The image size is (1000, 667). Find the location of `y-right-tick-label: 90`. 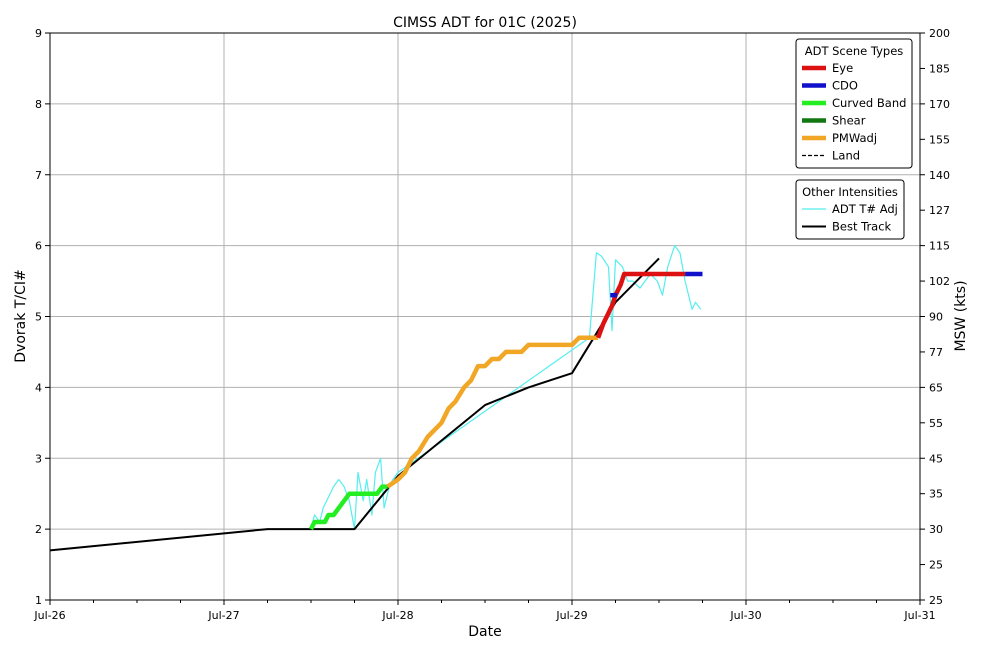

y-right-tick-label: 90 is located at coordinates (936, 317).